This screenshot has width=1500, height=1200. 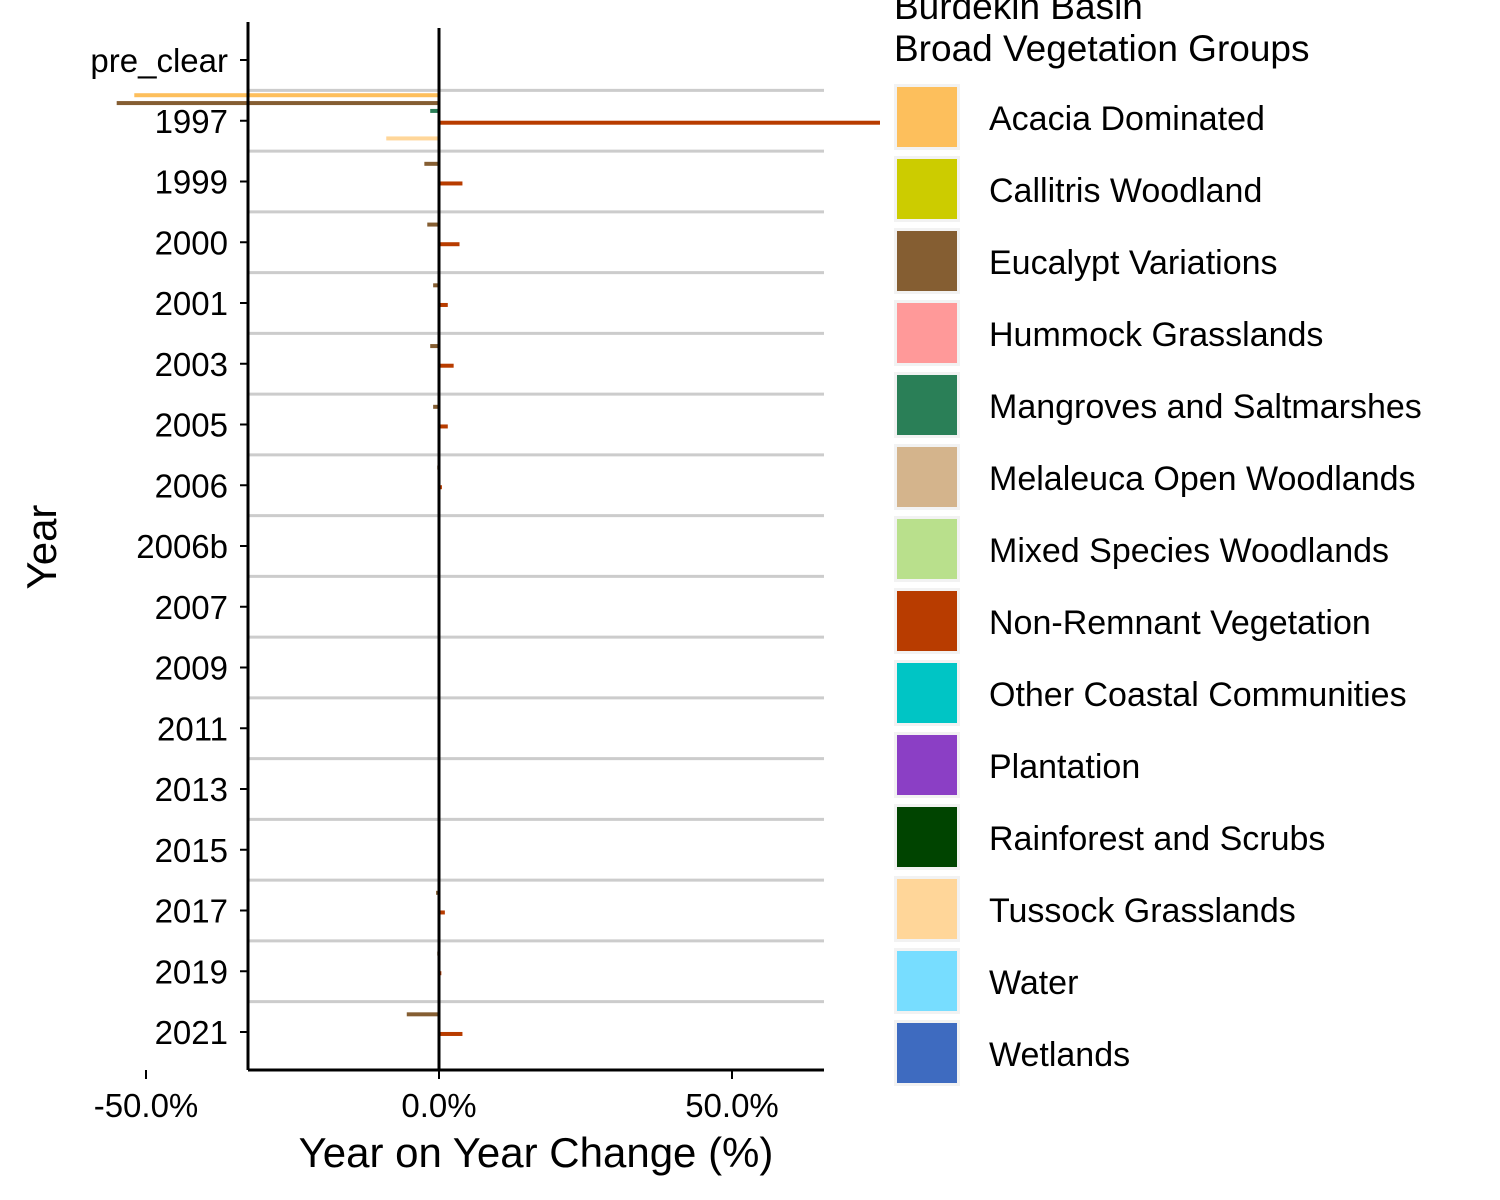 I want to click on y-tick-label: 2019, so click(x=191, y=971).